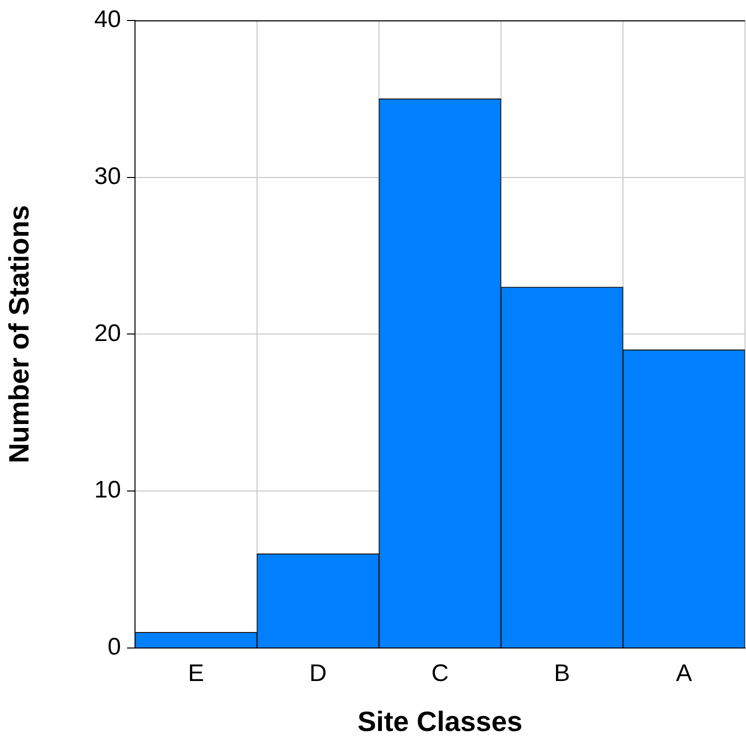  Describe the element at coordinates (684, 674) in the screenshot. I see `x-tick-label: A` at that location.